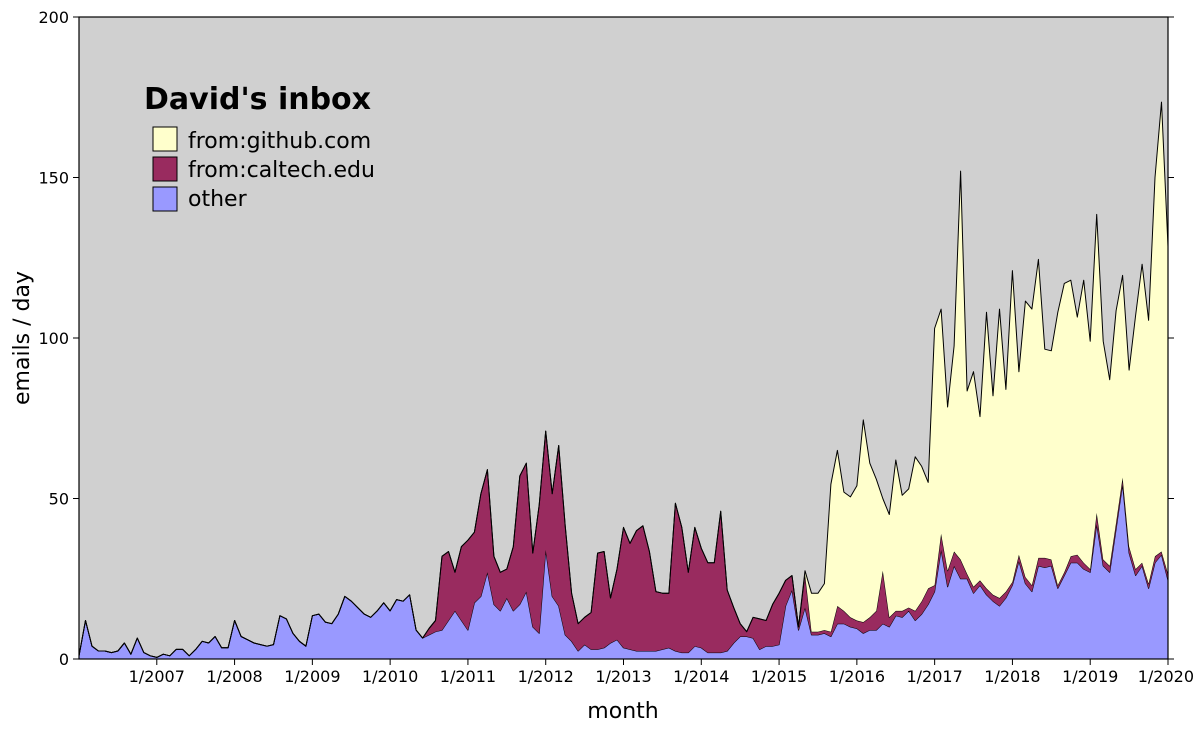  I want to click on x-tick-label: 1/2017, so click(934, 676).